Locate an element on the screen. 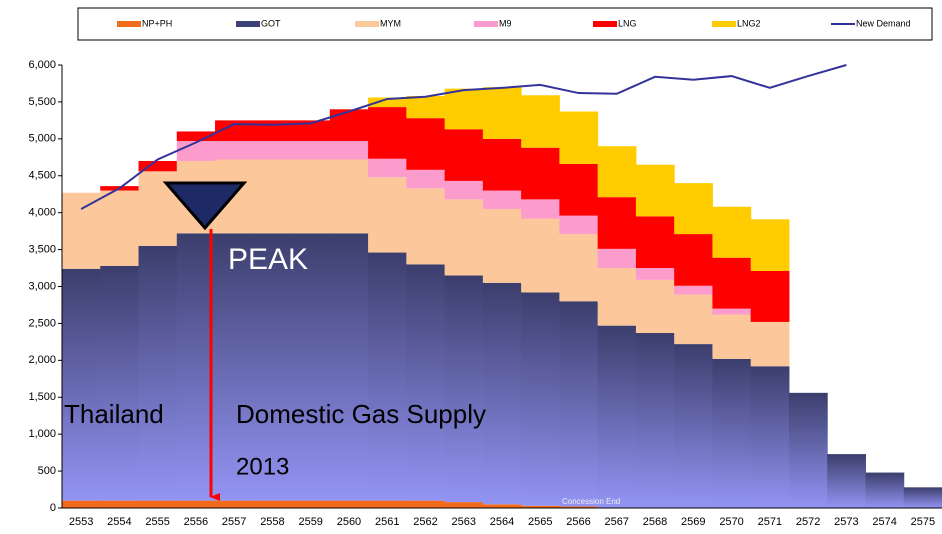 The width and height of the screenshot is (942, 534). legend-label: LNG is located at coordinates (627, 23).